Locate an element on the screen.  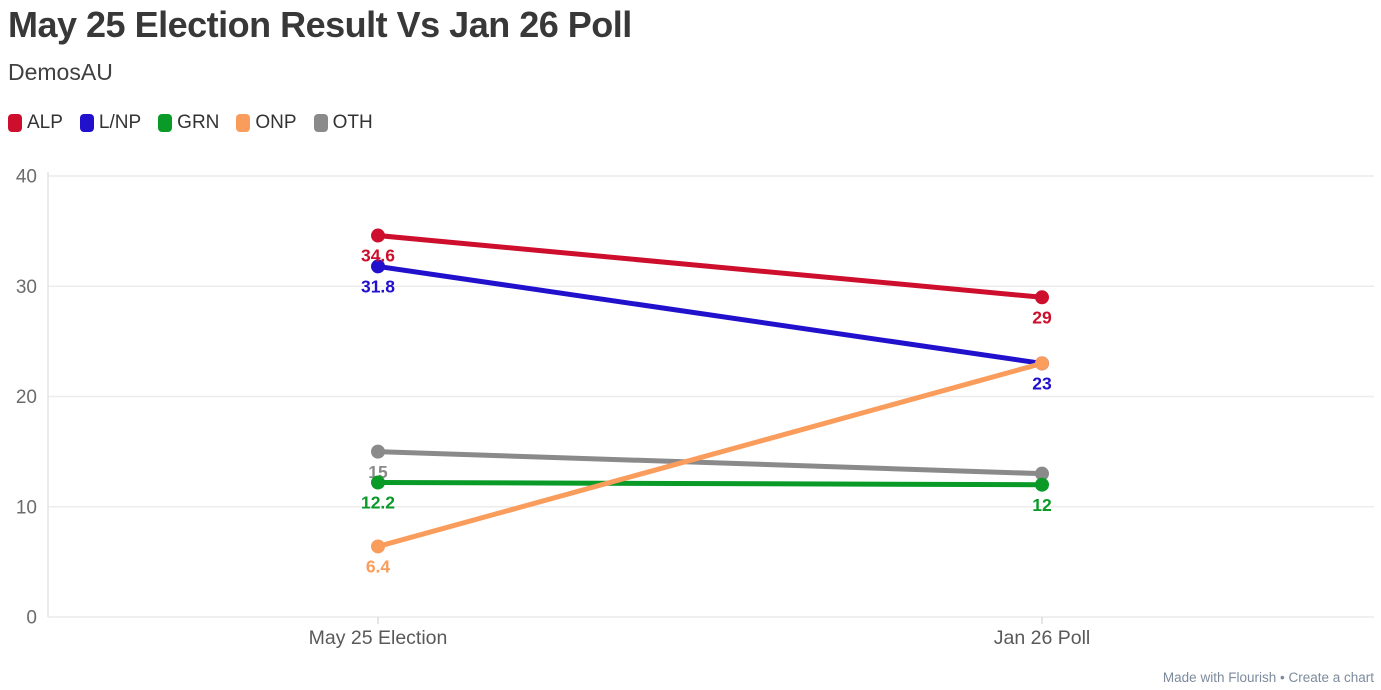
series-line-lnp is located at coordinates (710, 314).